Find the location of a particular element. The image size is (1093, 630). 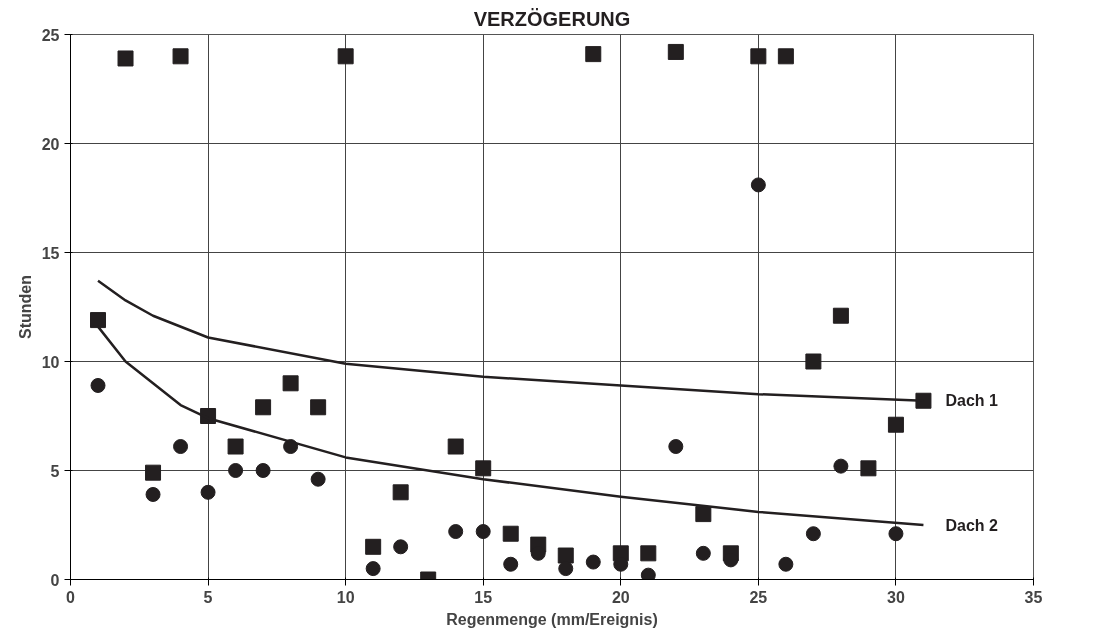

x-tick-label: 25 is located at coordinates (758, 597).